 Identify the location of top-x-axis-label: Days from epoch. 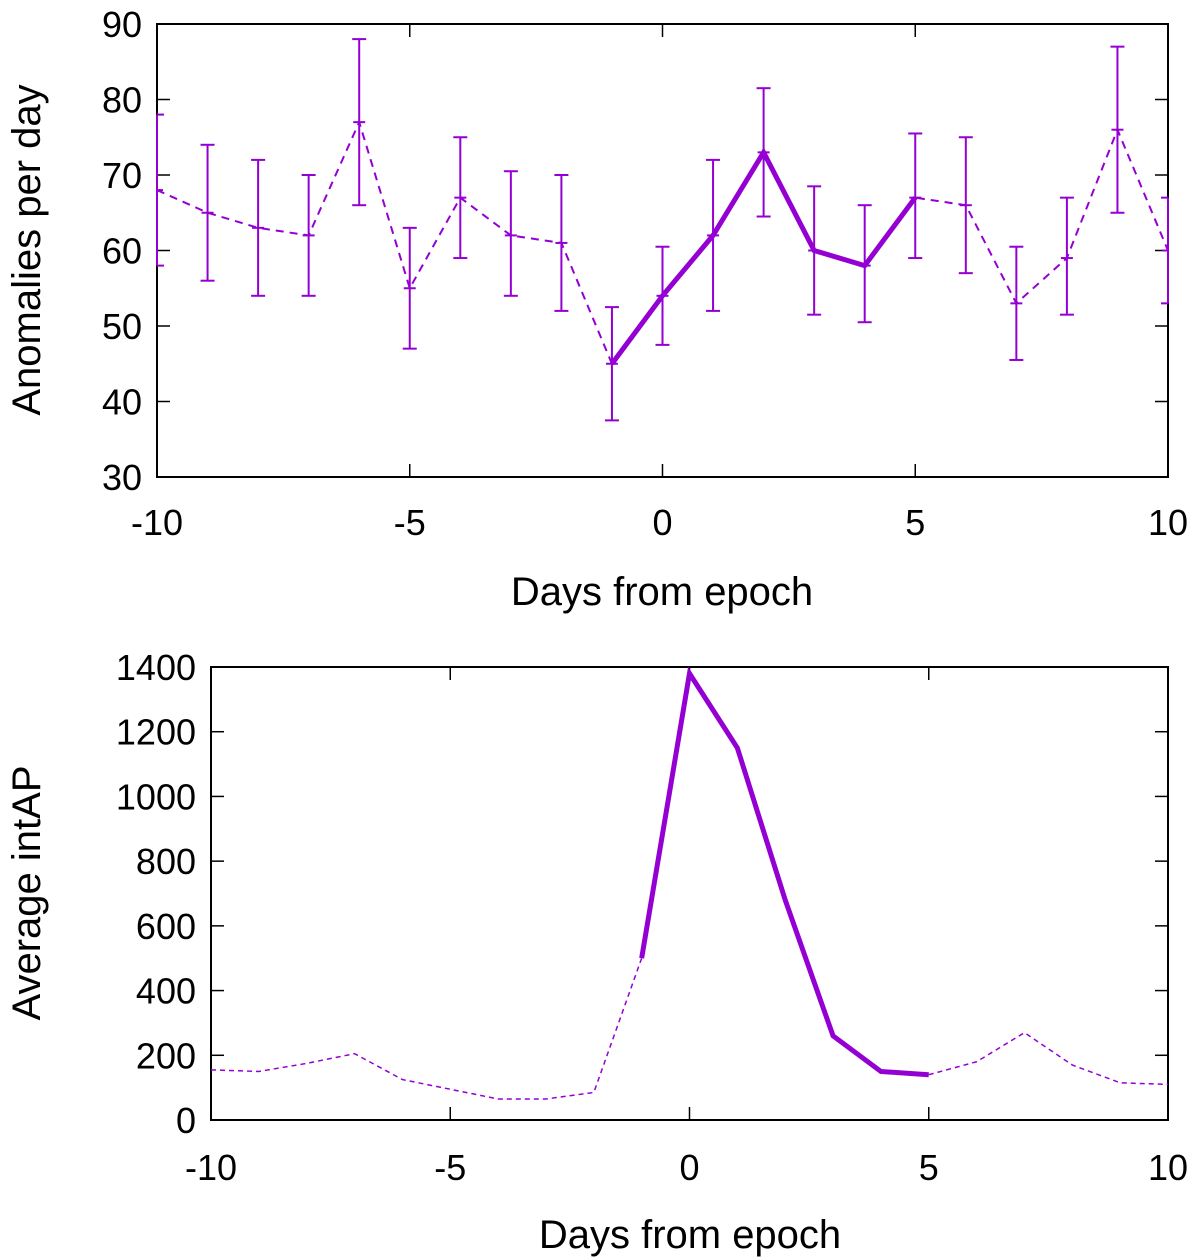
(662, 592).